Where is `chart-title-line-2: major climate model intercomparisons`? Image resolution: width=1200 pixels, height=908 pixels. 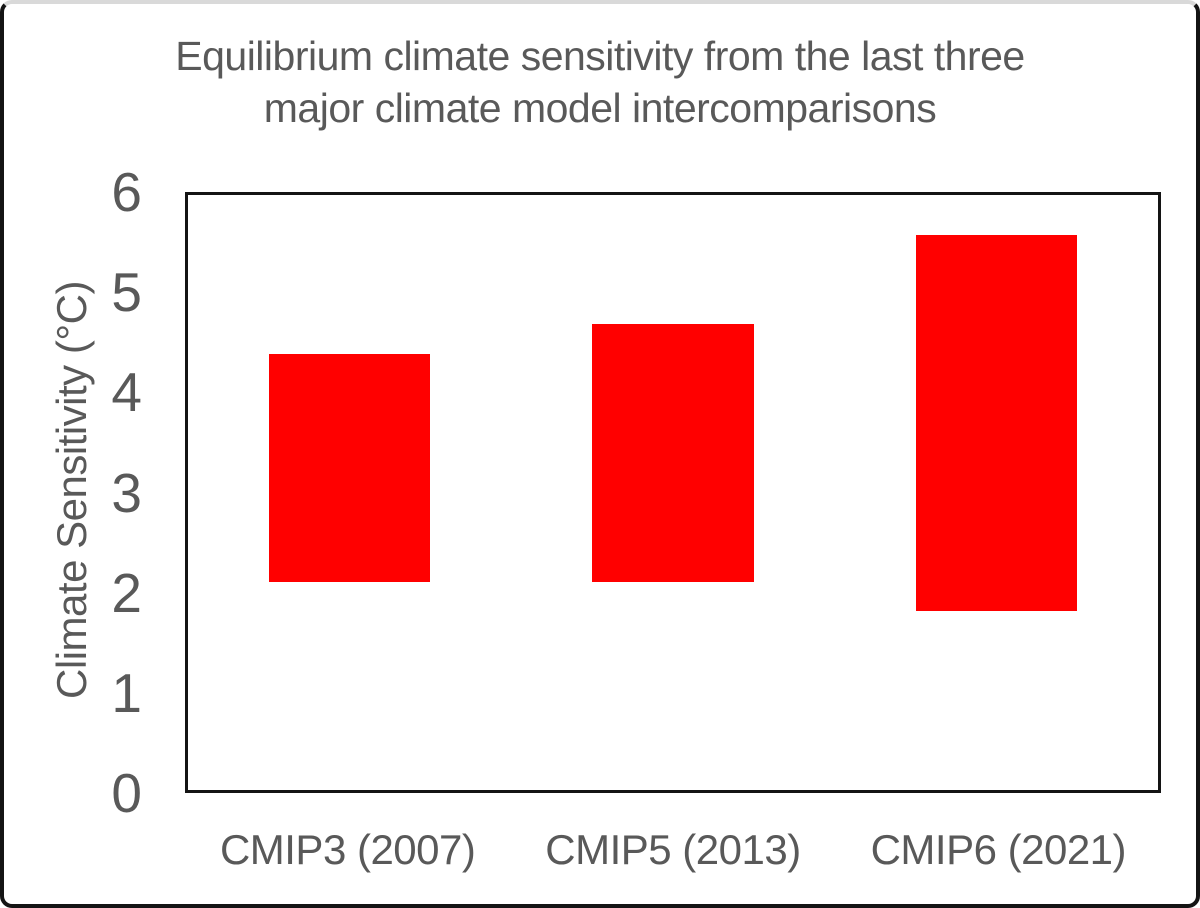
chart-title-line-2: major climate model intercomparisons is located at coordinates (600, 108).